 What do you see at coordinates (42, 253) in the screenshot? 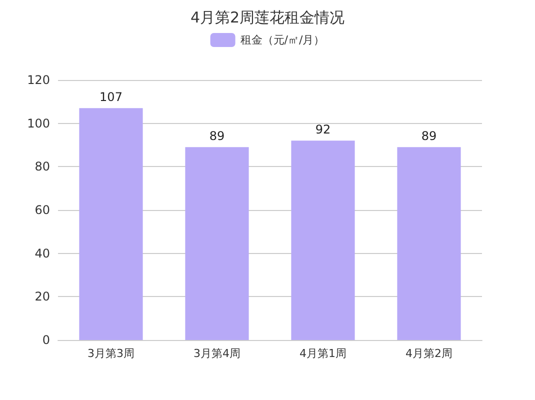
I see `y-tick-label: 40` at bounding box center [42, 253].